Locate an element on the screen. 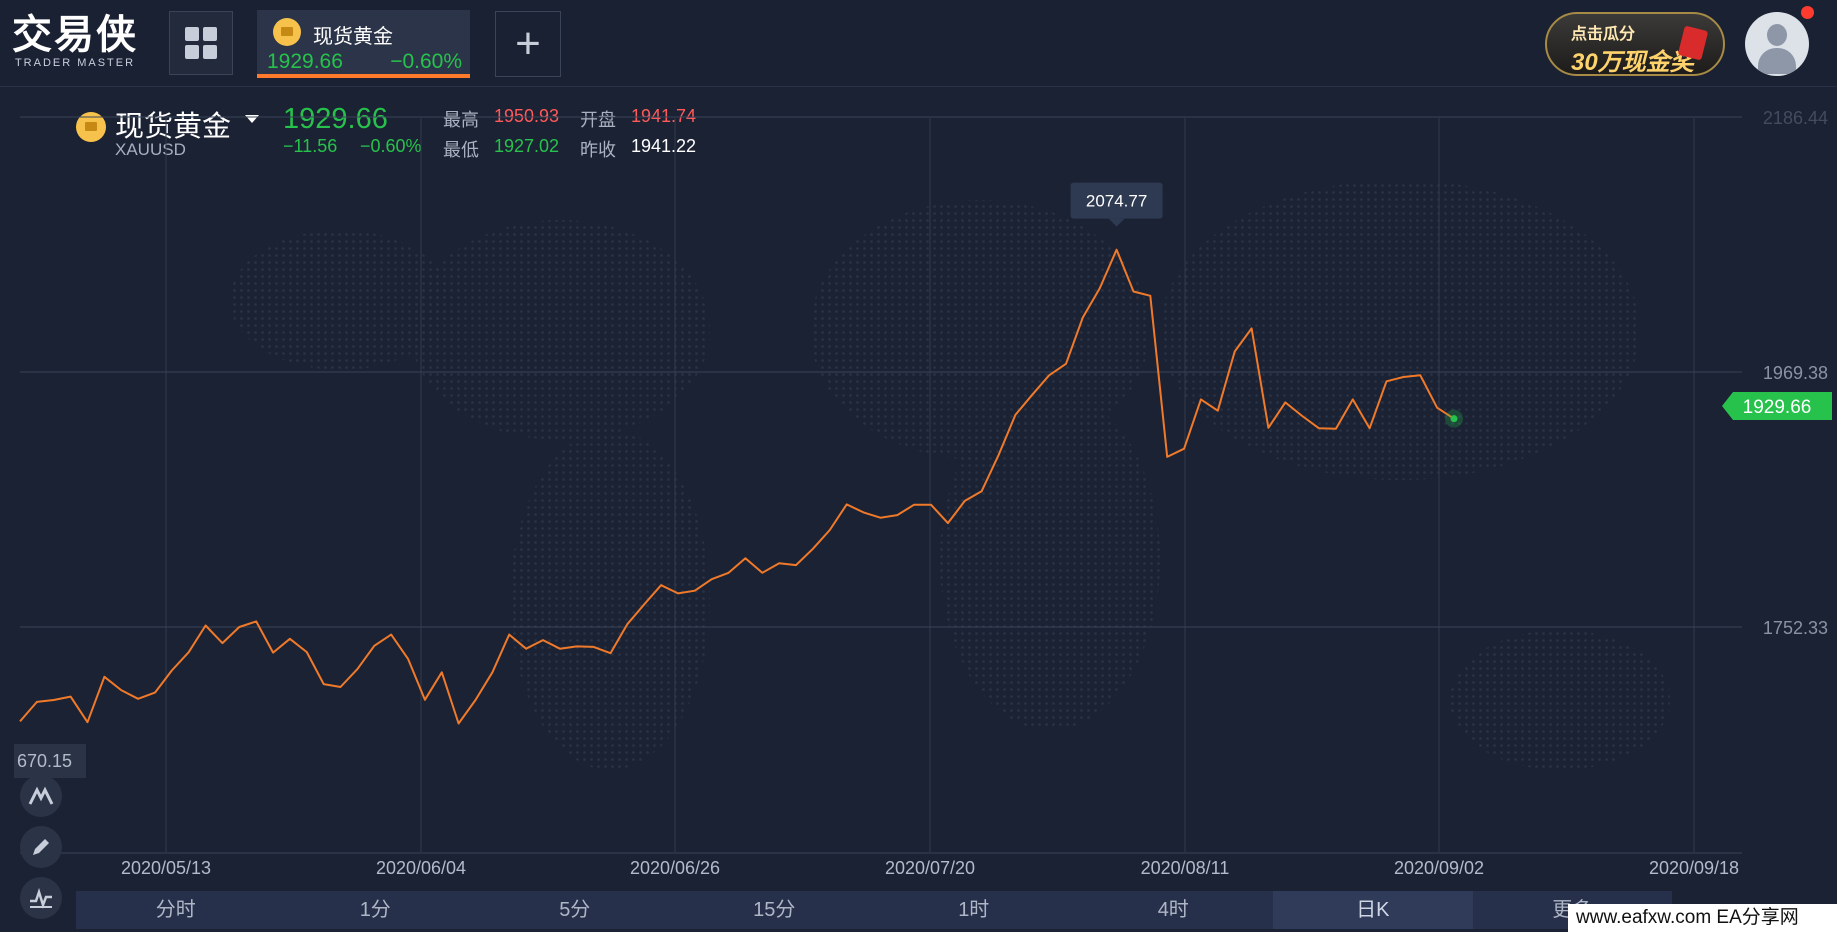 The width and height of the screenshot is (1837, 932). promo-line1: 点击瓜分 is located at coordinates (1603, 34).